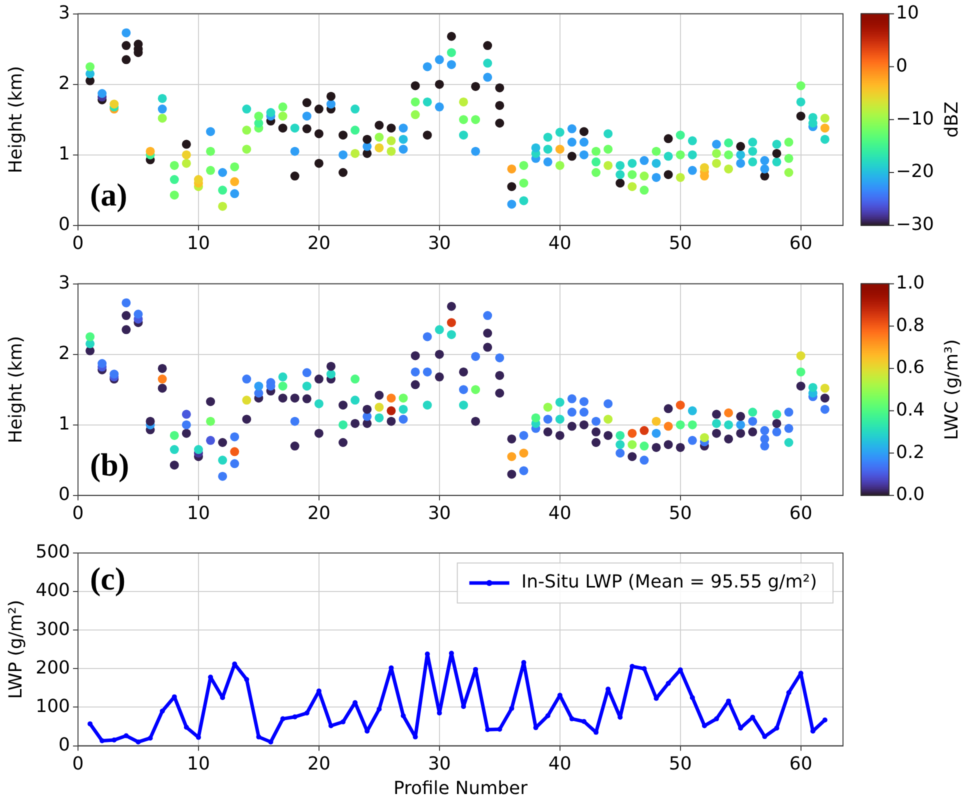  What do you see at coordinates (907, 13) in the screenshot?
I see `color-bar-label: 10` at bounding box center [907, 13].